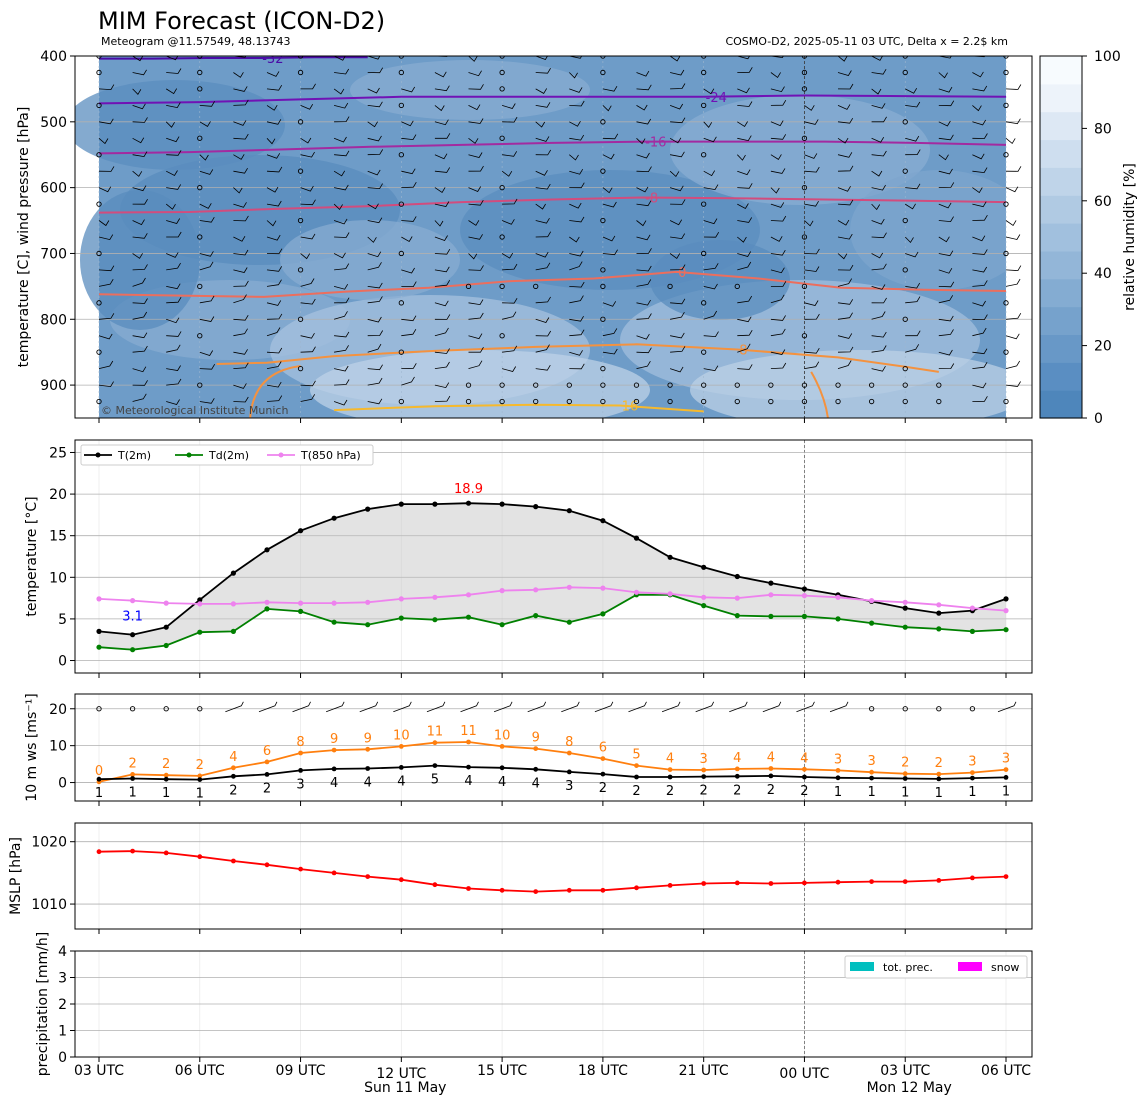  Describe the element at coordinates (838, 759) in the screenshot. I see `wind-speed-label: 3` at that location.